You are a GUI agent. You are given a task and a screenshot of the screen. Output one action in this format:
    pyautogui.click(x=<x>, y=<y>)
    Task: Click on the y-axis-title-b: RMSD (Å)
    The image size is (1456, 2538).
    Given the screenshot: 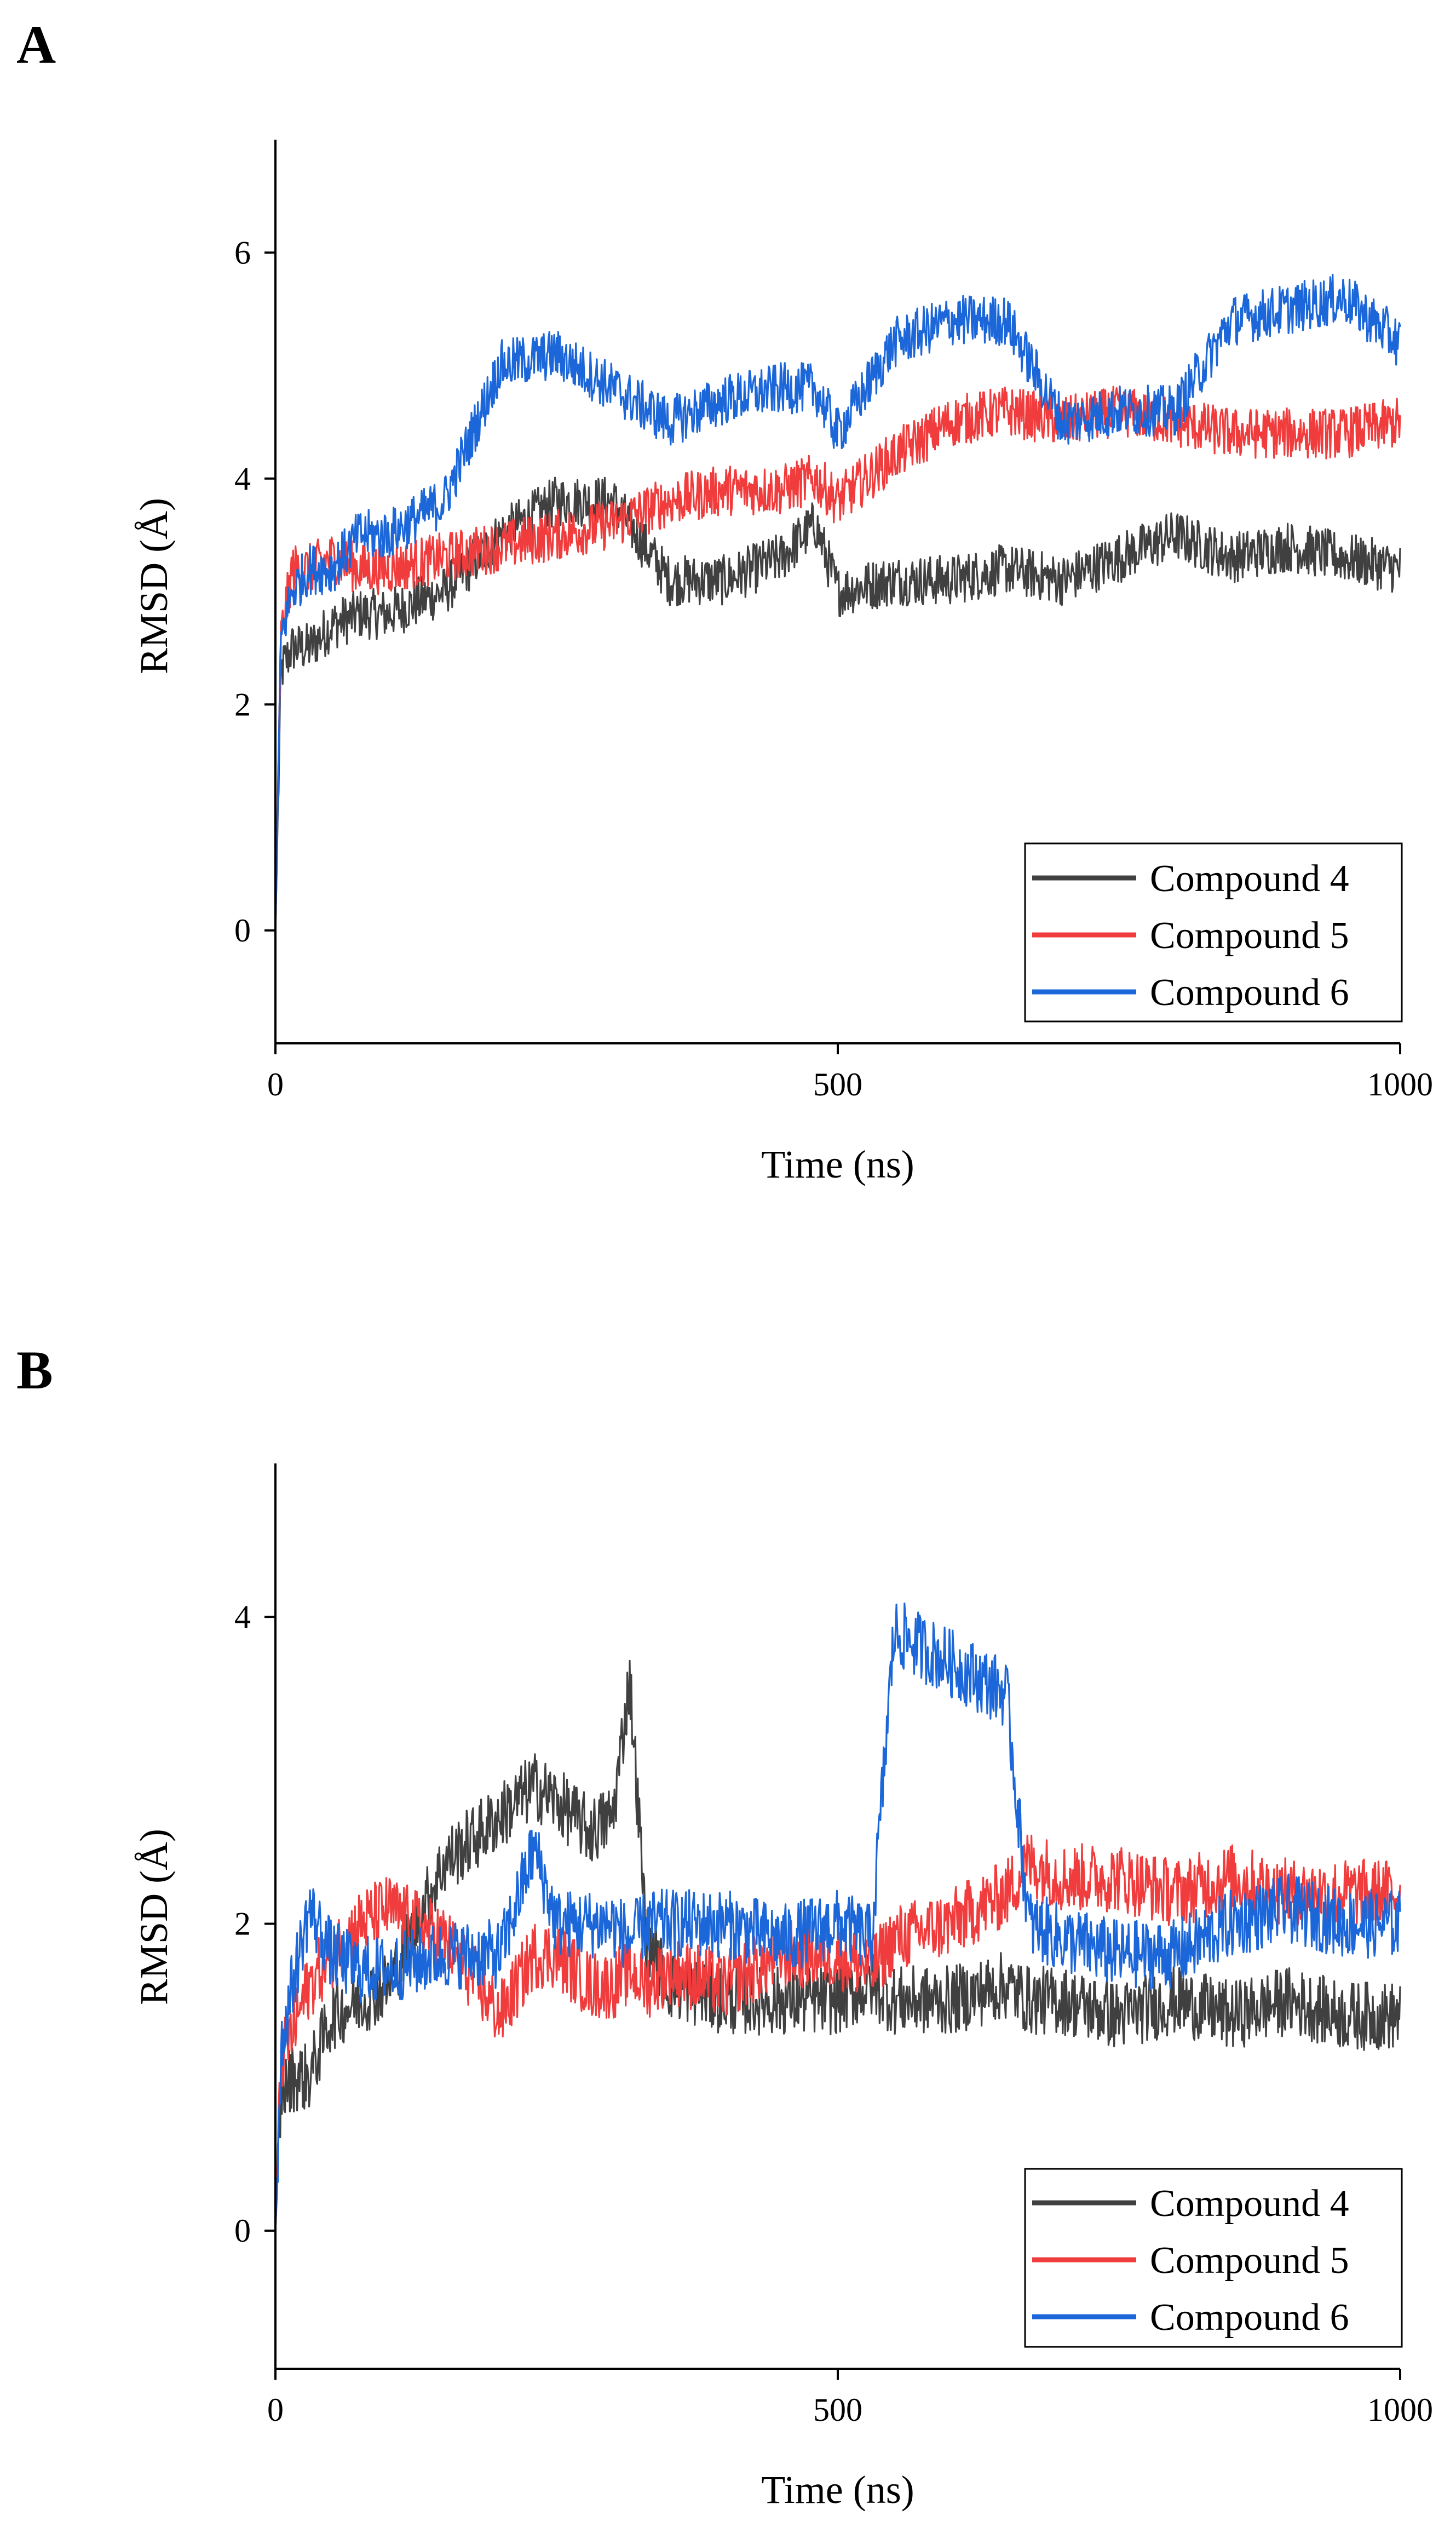 What is the action you would take?
    pyautogui.click(x=154, y=1917)
    